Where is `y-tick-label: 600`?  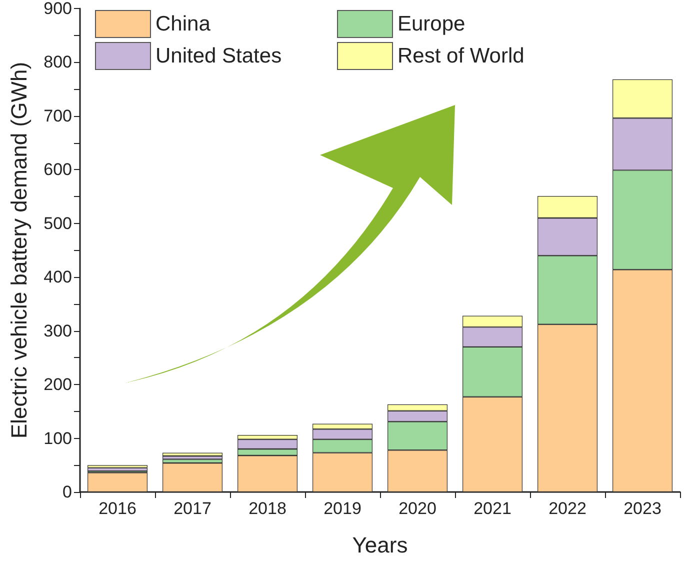 y-tick-label: 600 is located at coordinates (58, 170).